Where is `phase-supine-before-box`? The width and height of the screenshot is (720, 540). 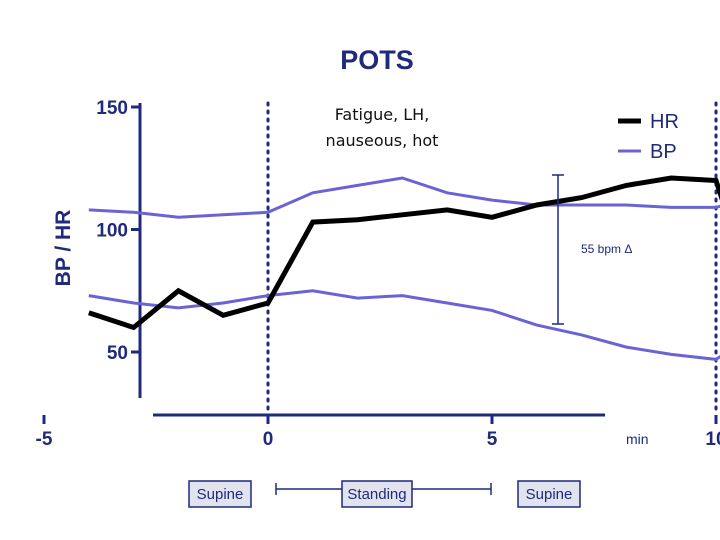
phase-supine-before-box is located at coordinates (220, 494).